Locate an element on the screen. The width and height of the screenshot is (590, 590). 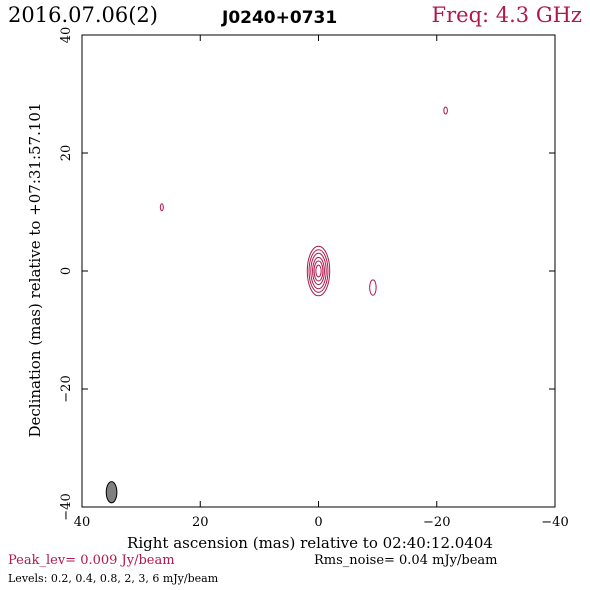
beam-ellipse is located at coordinates (111, 492).